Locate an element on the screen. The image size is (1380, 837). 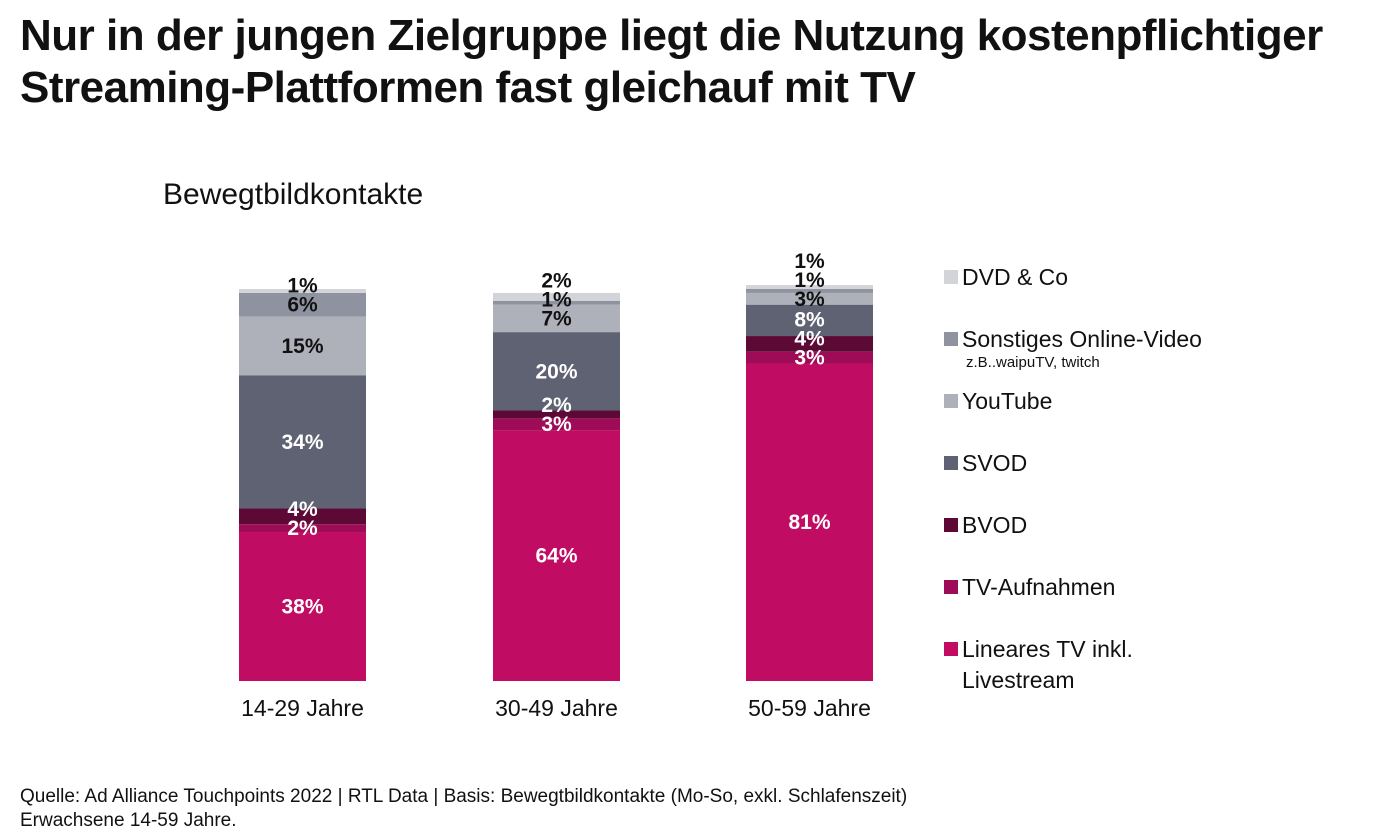
legend-label: YouTube is located at coordinates (1007, 401).